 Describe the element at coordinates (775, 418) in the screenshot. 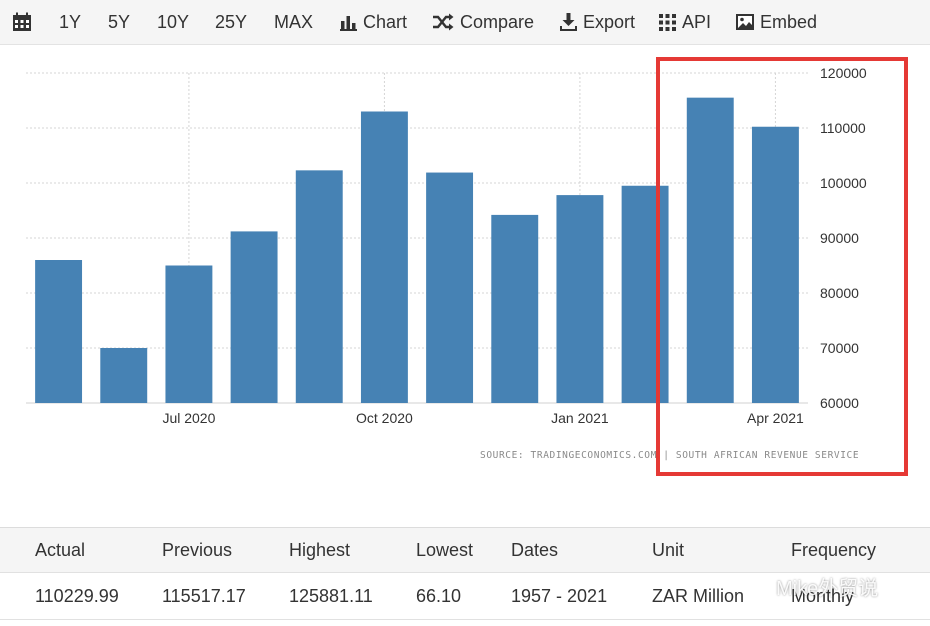

I see `x-tick-label: Apr 2021` at that location.